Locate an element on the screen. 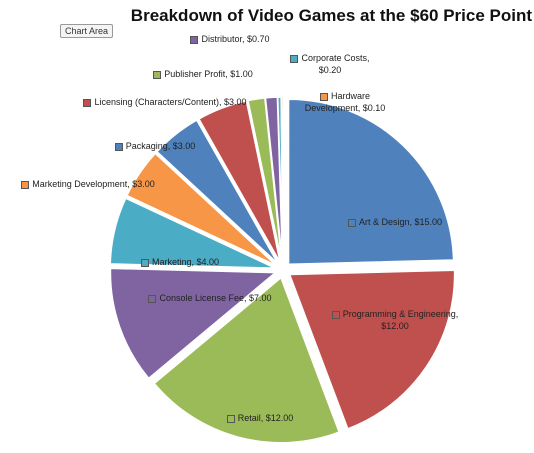  data-label: Hardware Development, $0.10 is located at coordinates (345, 102).